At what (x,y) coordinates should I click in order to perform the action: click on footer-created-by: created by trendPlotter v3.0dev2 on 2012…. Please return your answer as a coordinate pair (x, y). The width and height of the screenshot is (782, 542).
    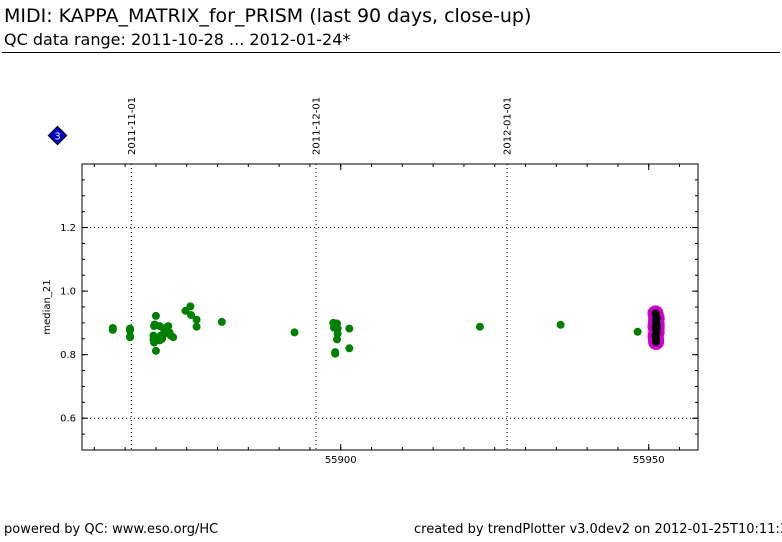
    Looking at the image, I should click on (598, 529).